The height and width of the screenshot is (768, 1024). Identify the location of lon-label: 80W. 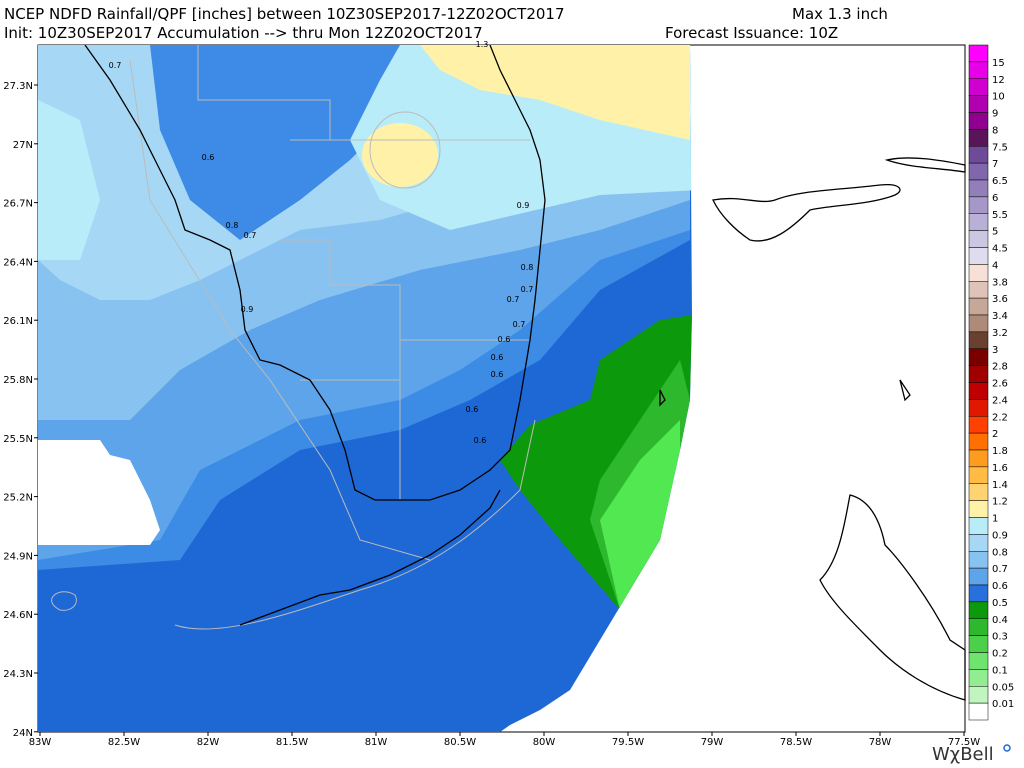
(544, 742).